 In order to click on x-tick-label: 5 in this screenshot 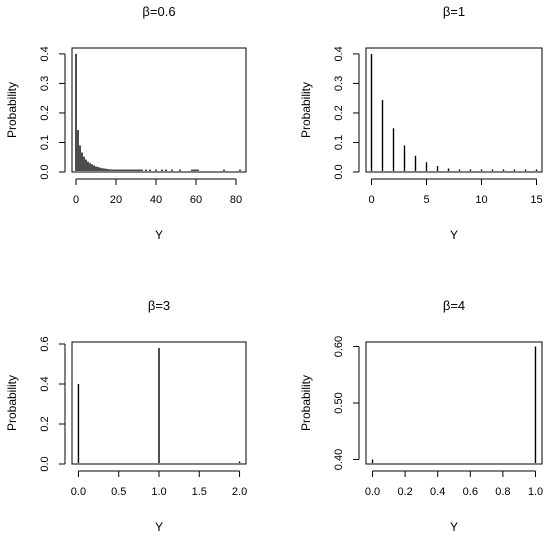, I will do `click(426, 200)`.